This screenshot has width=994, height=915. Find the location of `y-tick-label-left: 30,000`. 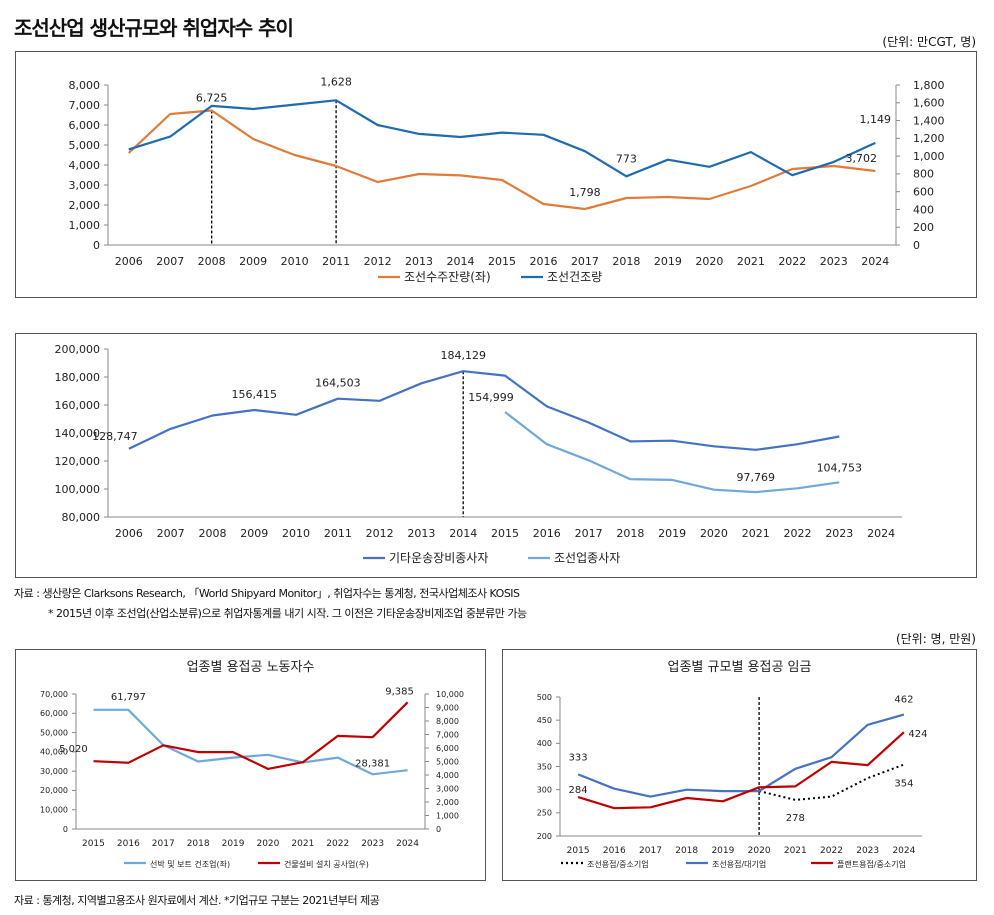

y-tick-label-left: 30,000 is located at coordinates (54, 771).